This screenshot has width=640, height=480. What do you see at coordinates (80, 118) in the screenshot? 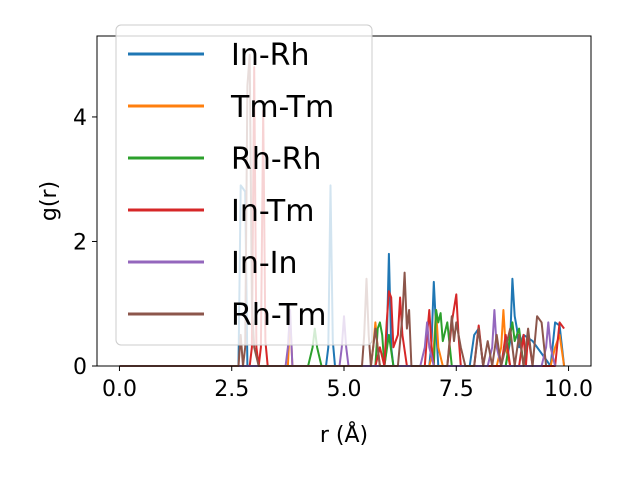
I see `y-tick-label: 4` at bounding box center [80, 118].